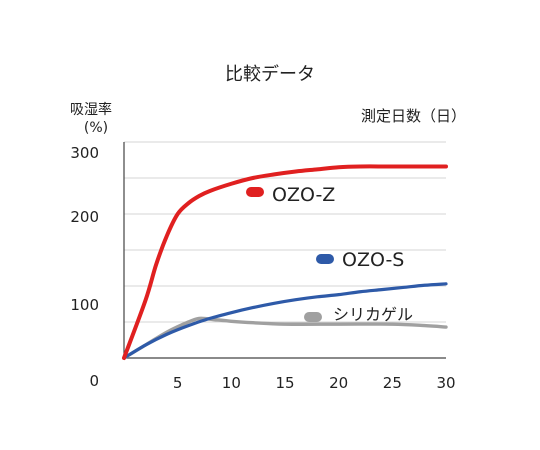 This screenshot has height=450, width=540. What do you see at coordinates (303, 195) in the screenshot?
I see `legend-label-0: OZO-Z` at bounding box center [303, 195].